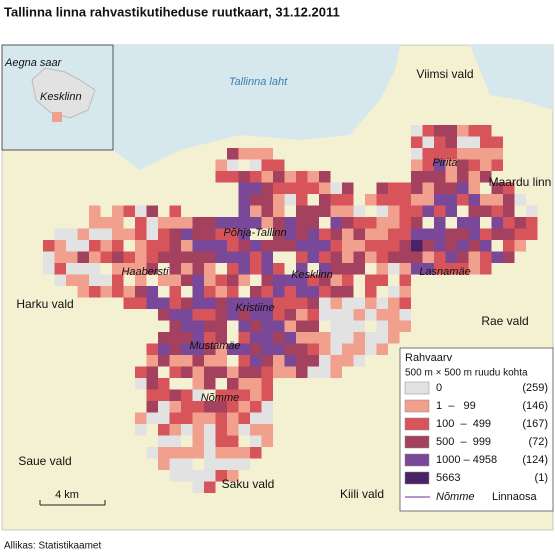 The height and width of the screenshot is (560, 555). Describe the element at coordinates (417, 460) in the screenshot. I see `legend-swatch` at that location.